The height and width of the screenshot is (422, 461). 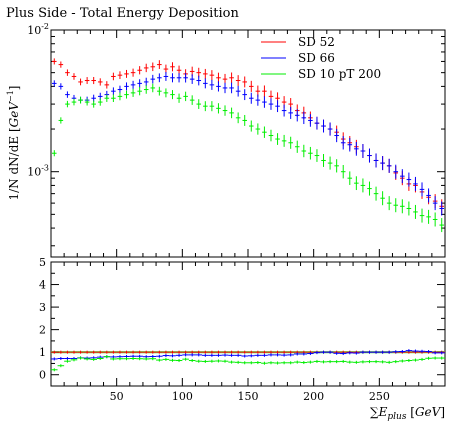 What do you see at coordinates (298, 58) in the screenshot?
I see `legend-item: SD 66` at bounding box center [298, 58].